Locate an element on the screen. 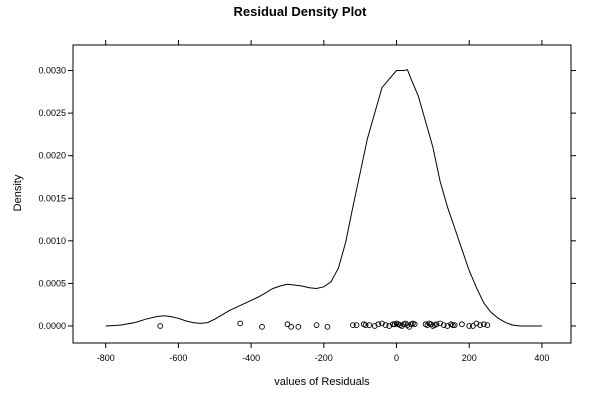 The image size is (600, 405). y-axis-label: Density is located at coordinates (18, 192).